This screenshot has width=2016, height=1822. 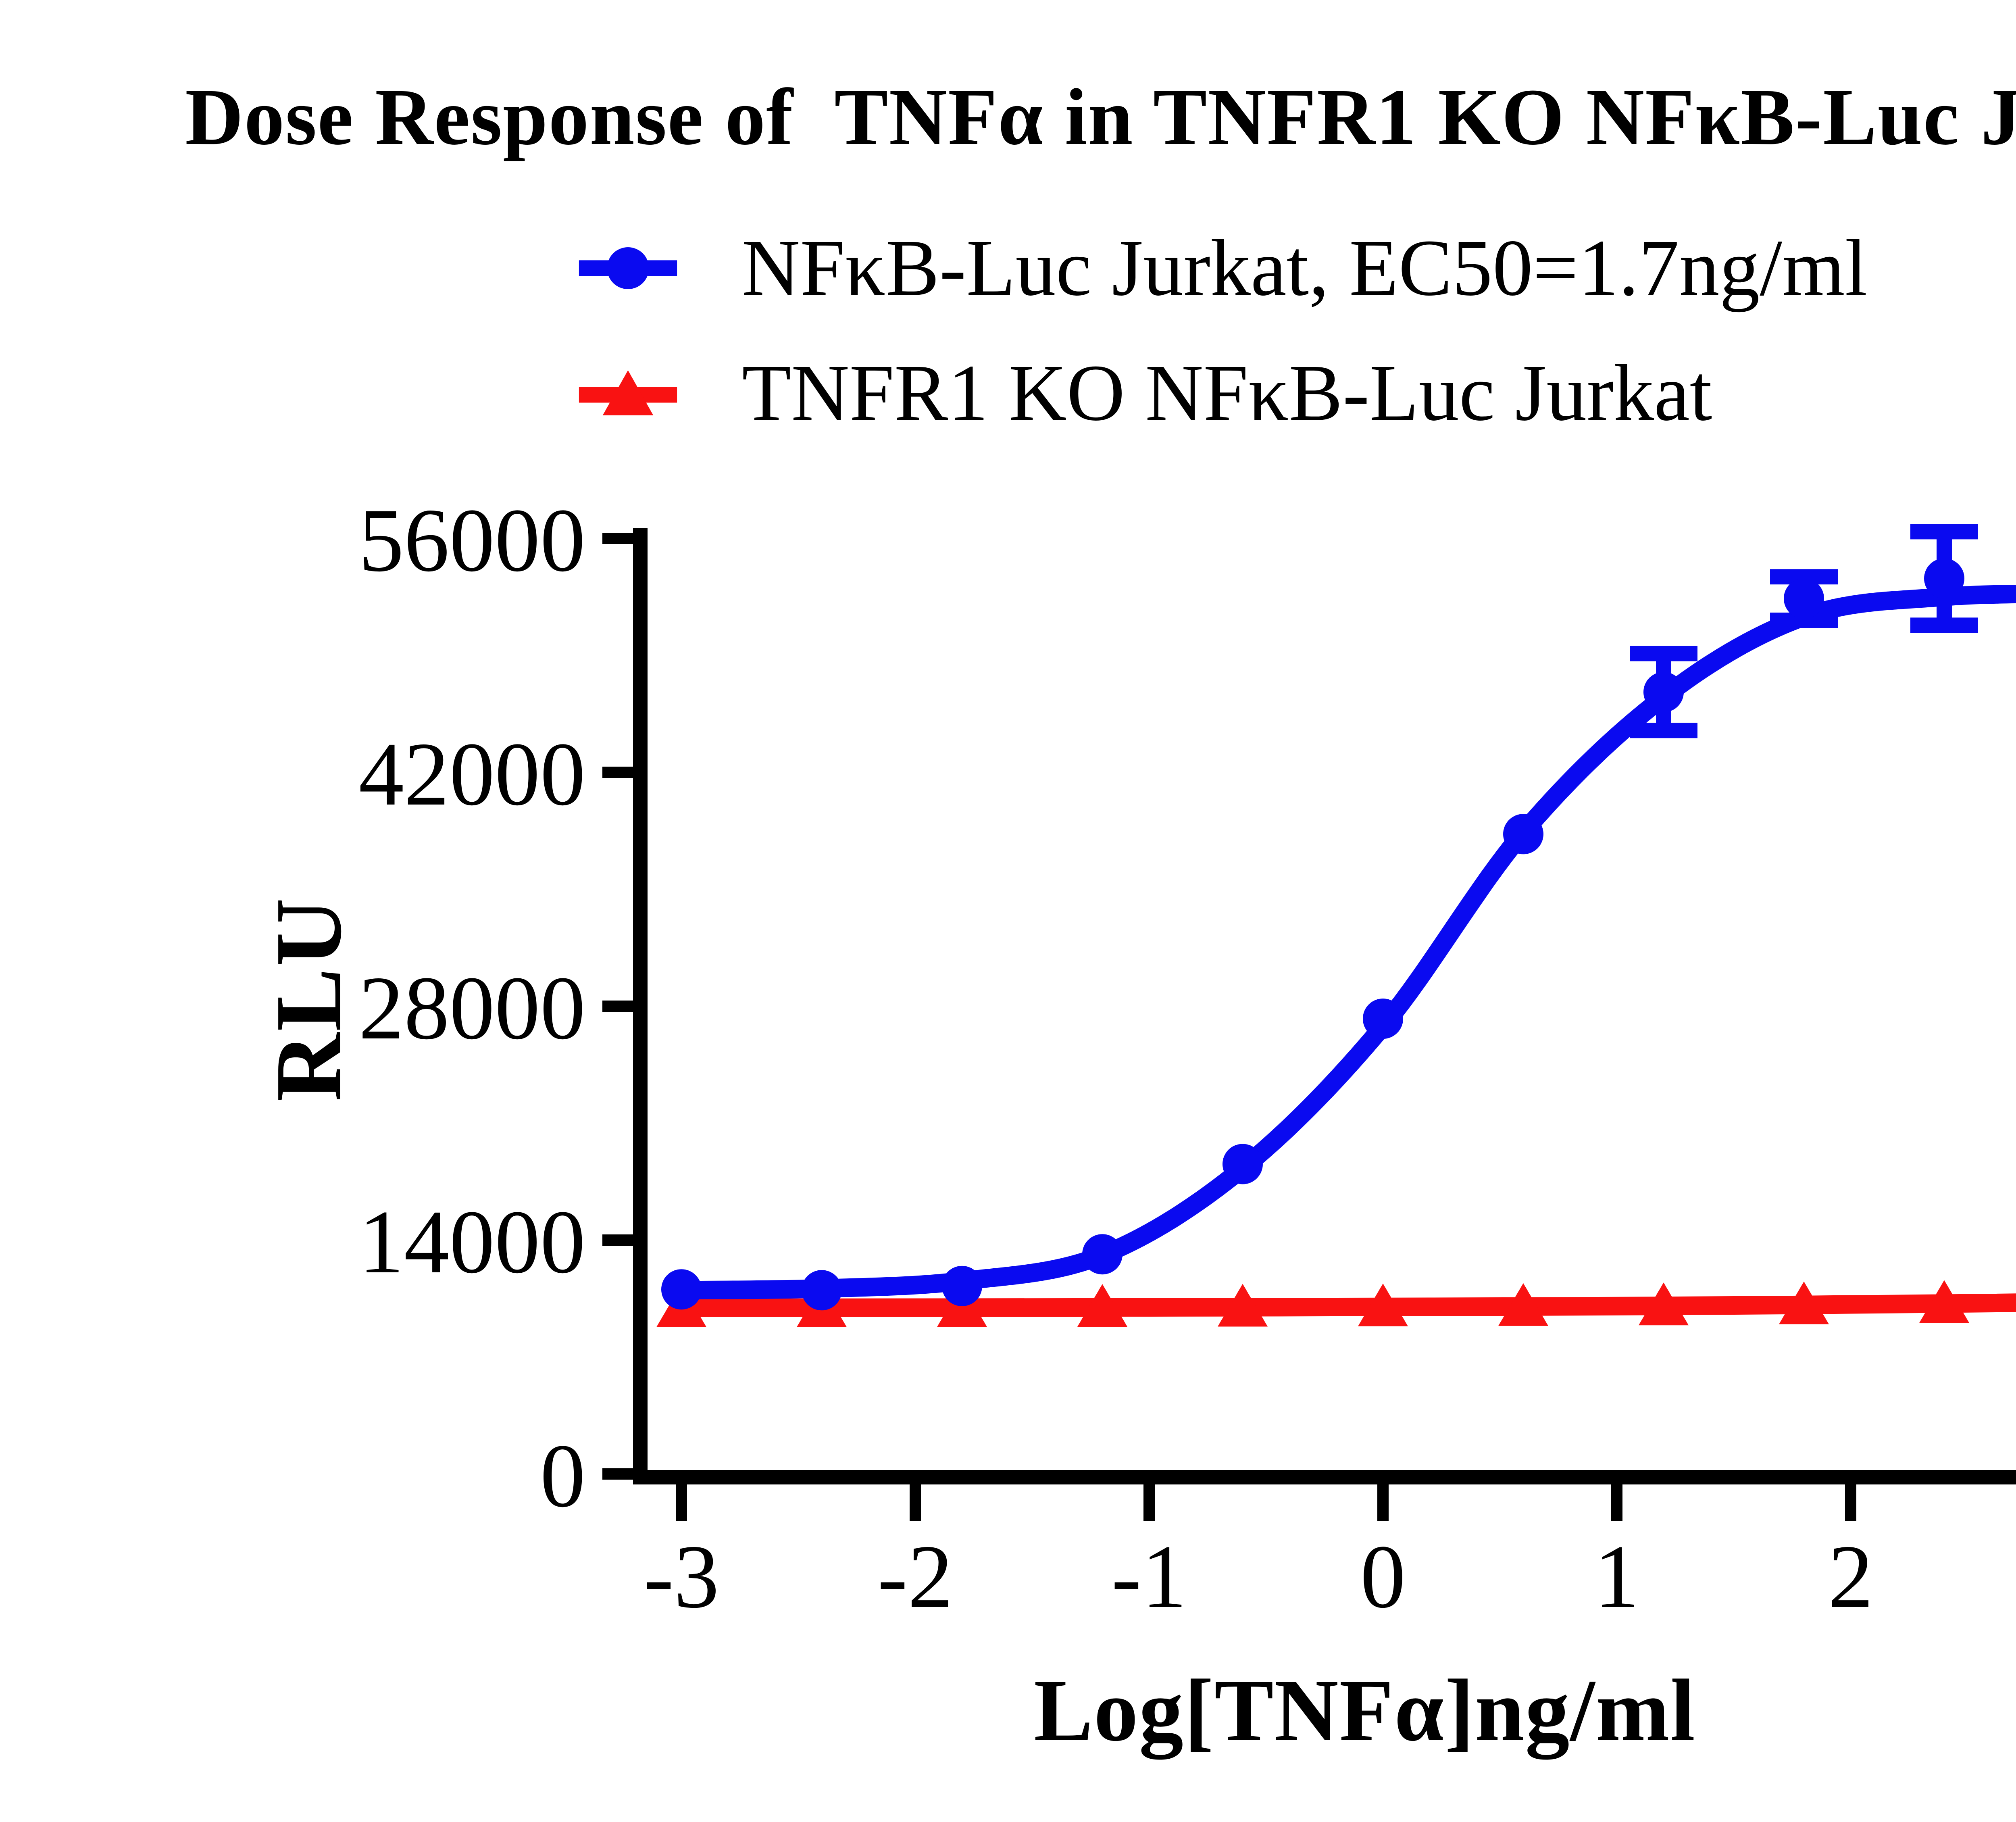 What do you see at coordinates (681, 1576) in the screenshot?
I see `x-tick-label: -3` at bounding box center [681, 1576].